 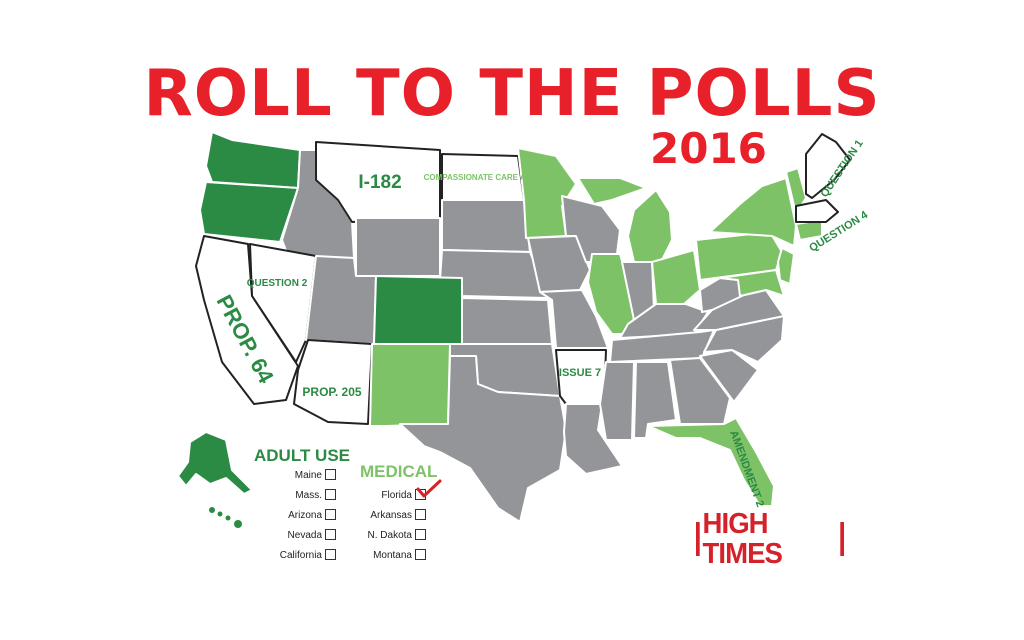 I want to click on legend-medical-item: N. Dakota, so click(x=389, y=535).